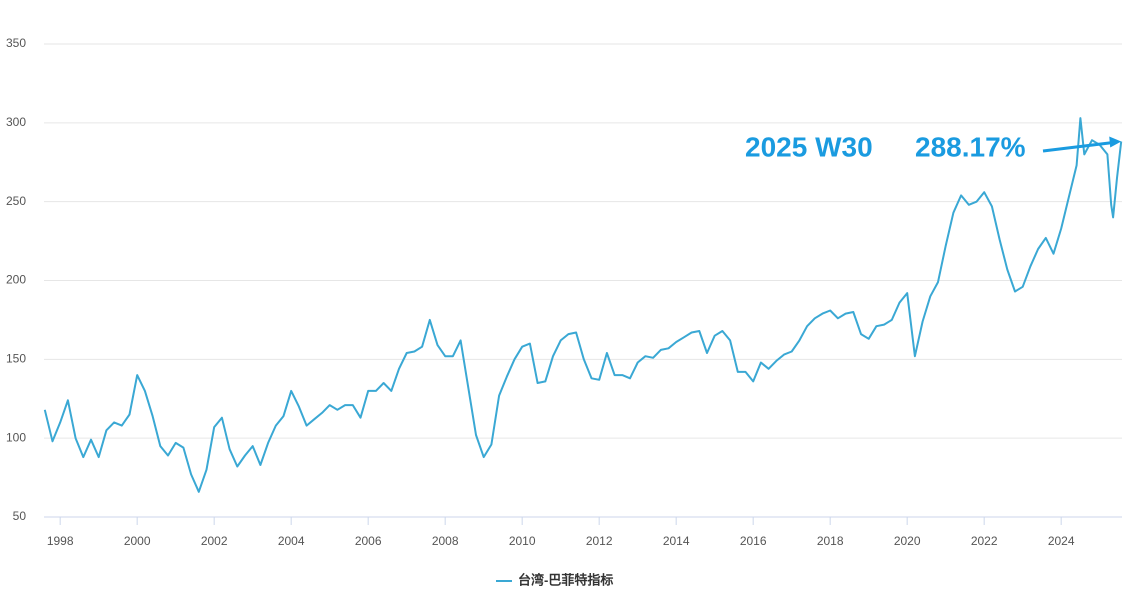 The image size is (1130, 594). Describe the element at coordinates (676, 541) in the screenshot. I see `x-tick-label: 2014` at that location.